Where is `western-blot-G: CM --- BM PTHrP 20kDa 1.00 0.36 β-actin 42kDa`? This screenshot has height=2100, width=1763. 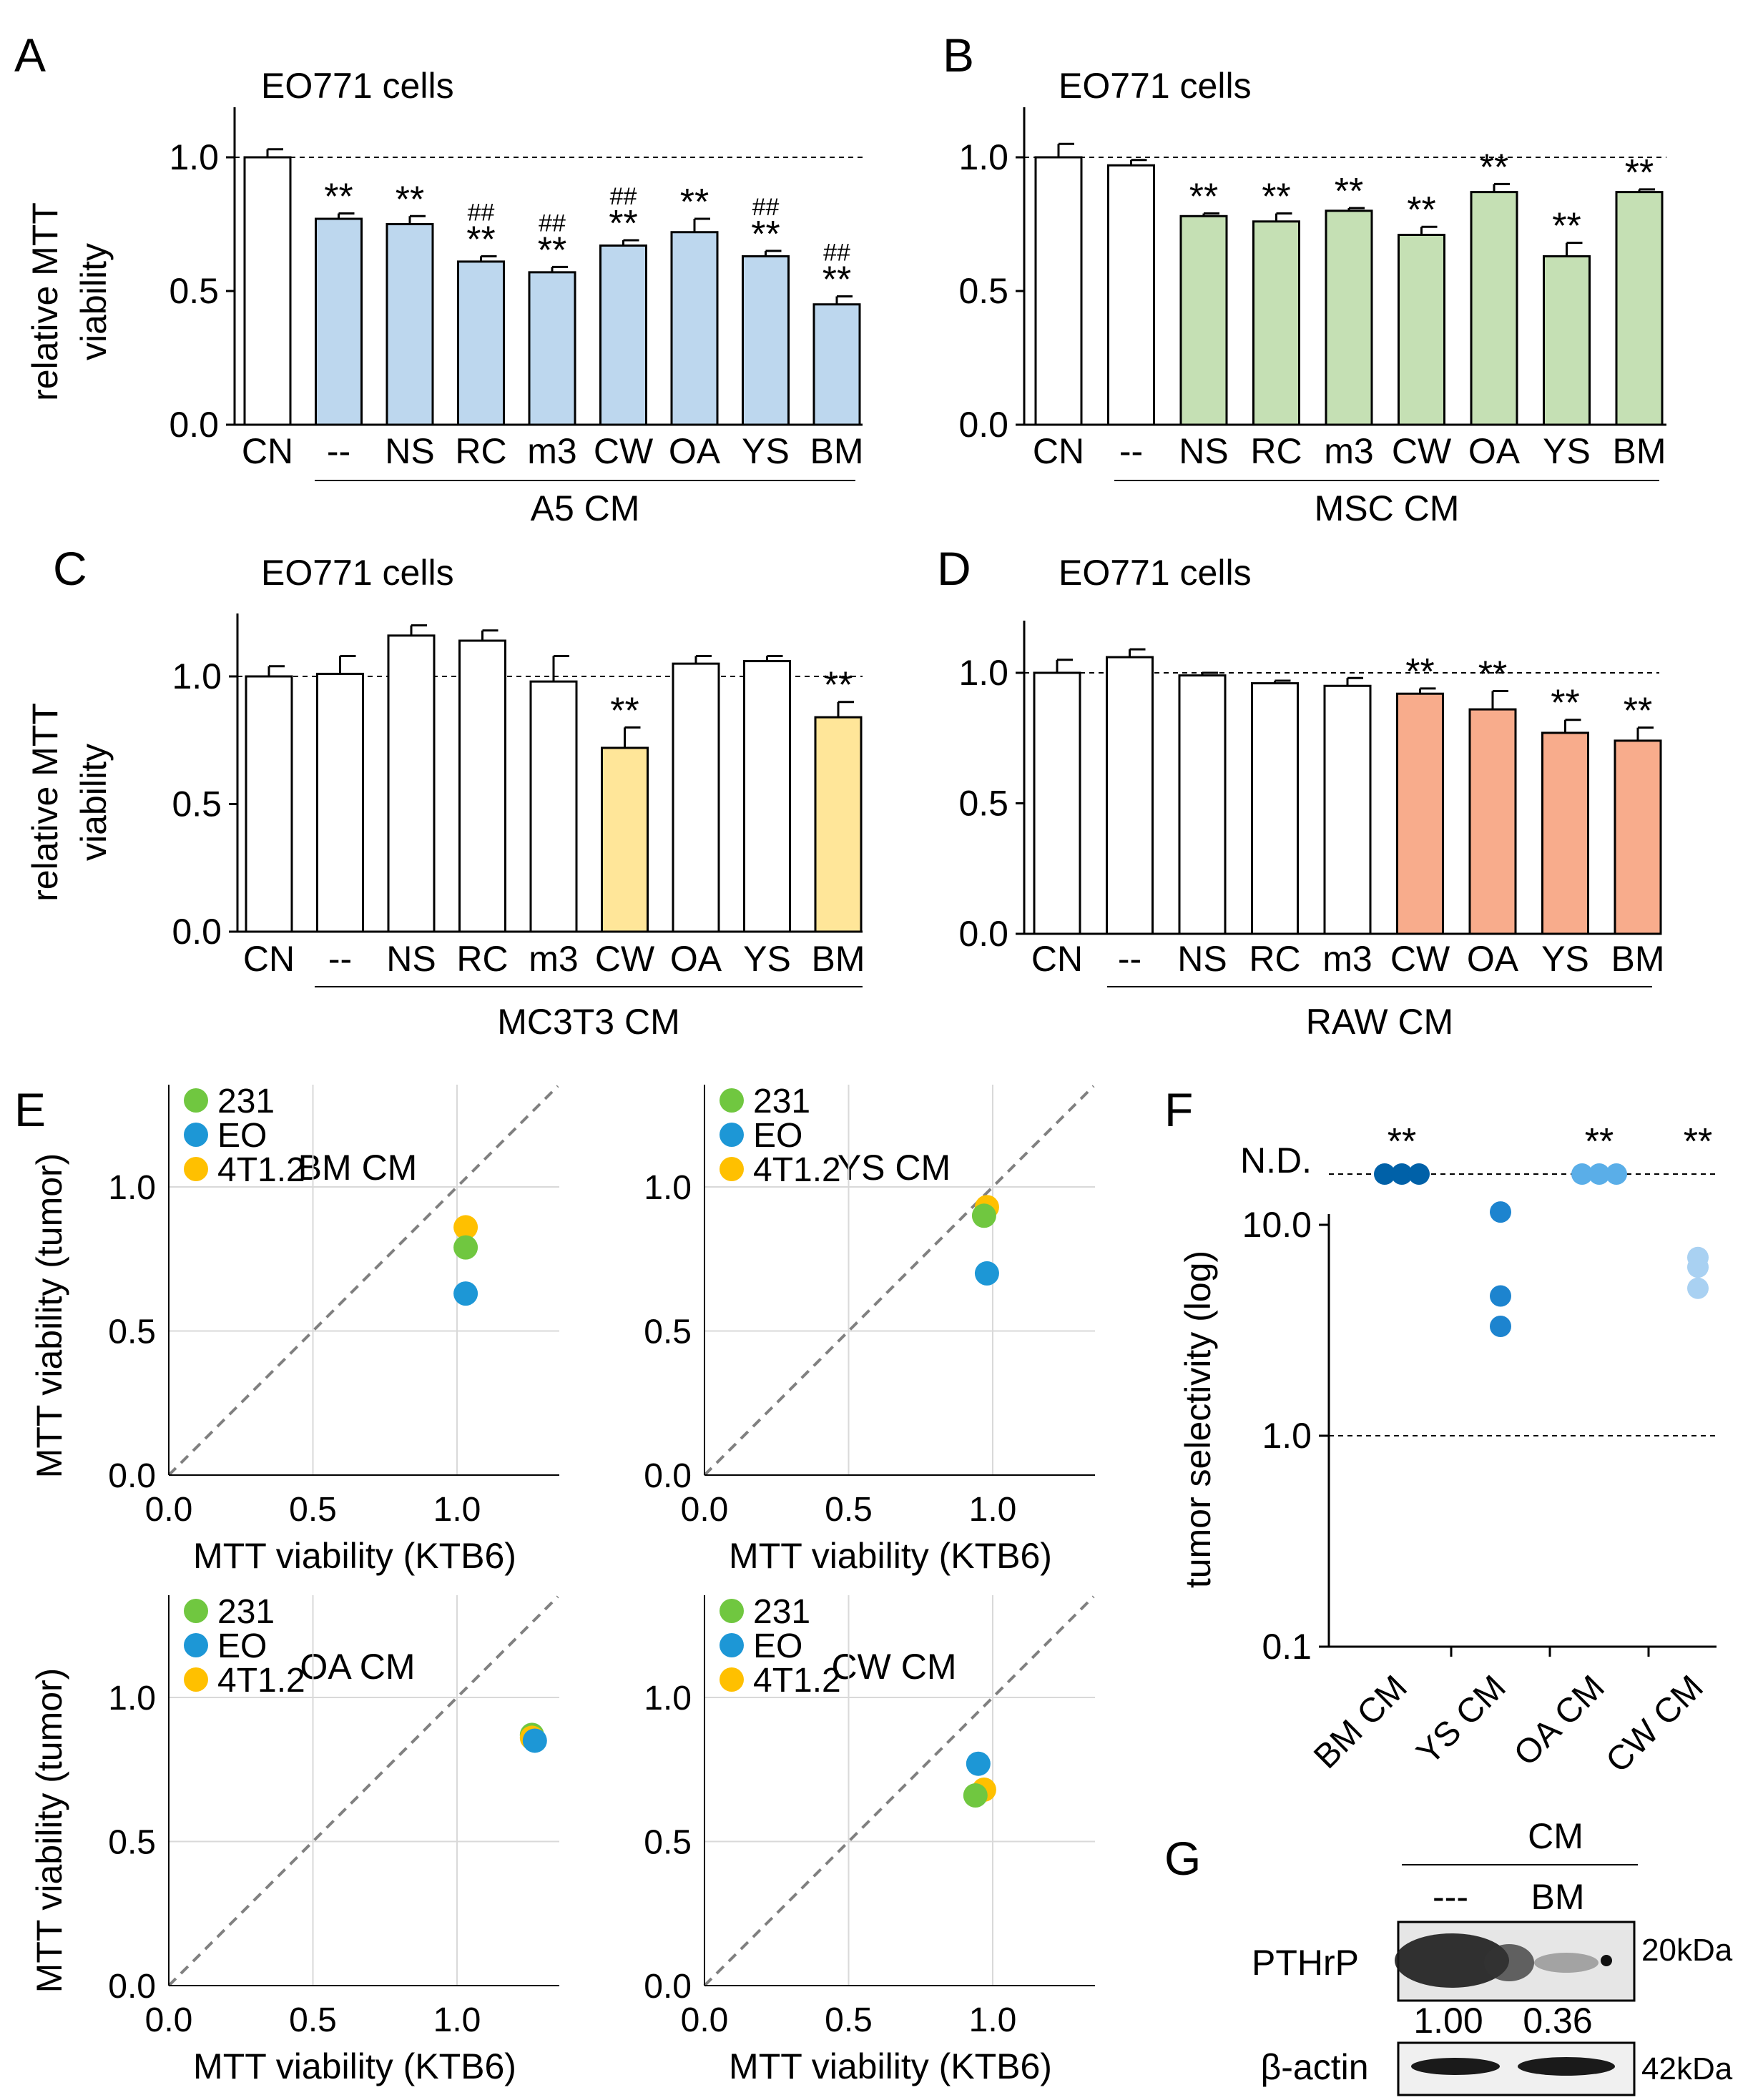 western-blot-G: CM --- BM PTHrP 20kDa 1.00 0.36 β-actin 42kDa is located at coordinates (1492, 1956).